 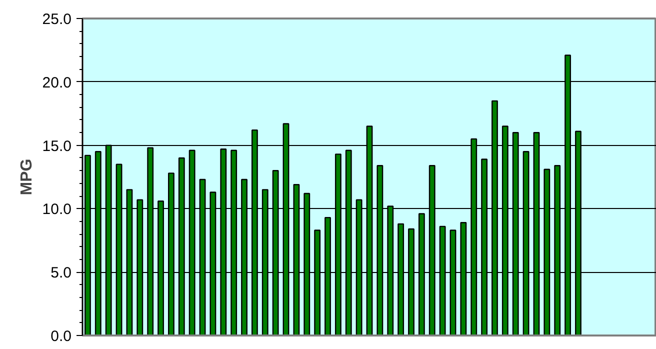 I want to click on y-tick-label: 15.0, so click(x=57, y=146).